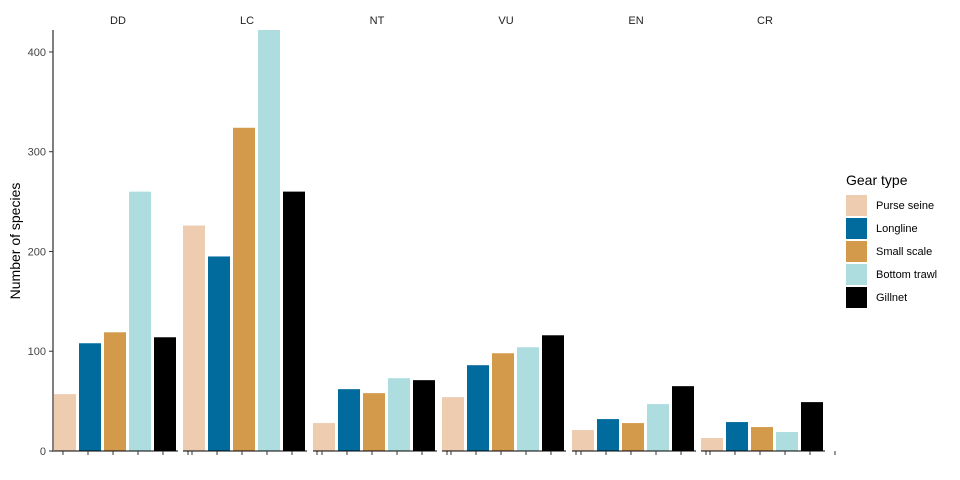 This screenshot has width=960, height=480. Describe the element at coordinates (43, 452) in the screenshot. I see `y-tick-label: 0` at that location.